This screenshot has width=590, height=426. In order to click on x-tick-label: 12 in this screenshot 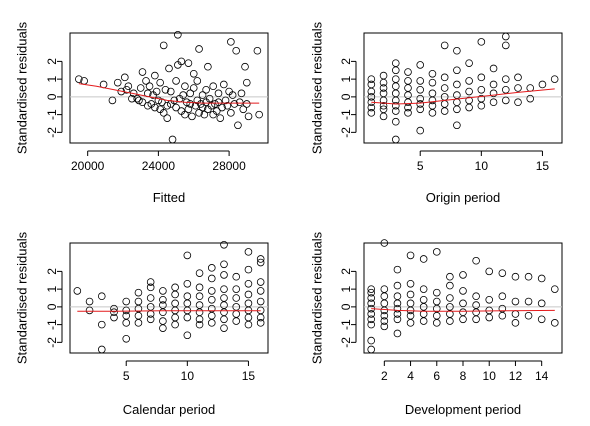, I will do `click(516, 376)`.